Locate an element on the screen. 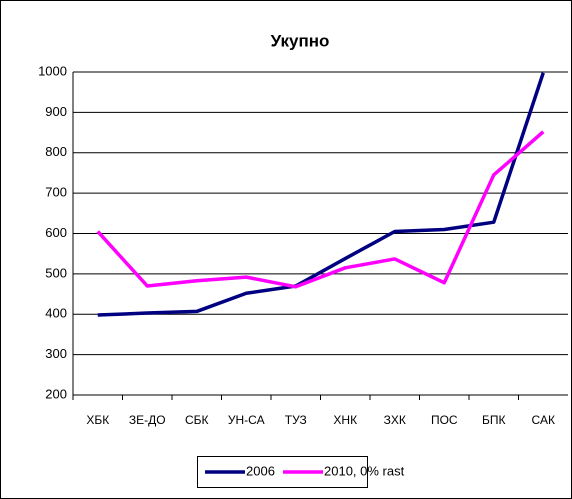 This screenshot has height=499, width=572. y-tick-label: 600 is located at coordinates (56, 232).